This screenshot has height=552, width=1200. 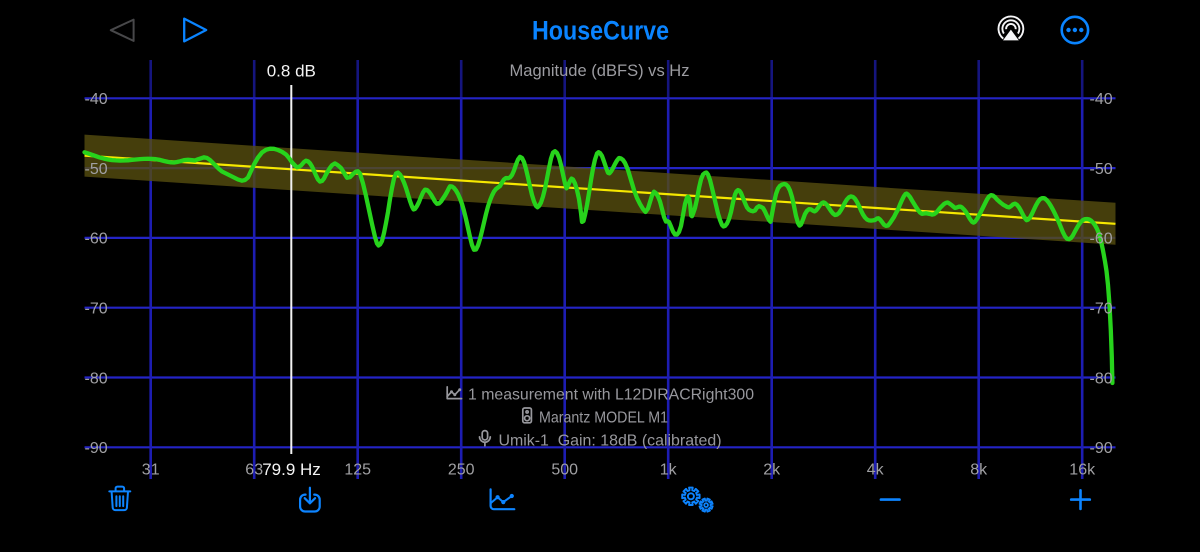 I want to click on svg-text: 63, so click(x=254, y=470).